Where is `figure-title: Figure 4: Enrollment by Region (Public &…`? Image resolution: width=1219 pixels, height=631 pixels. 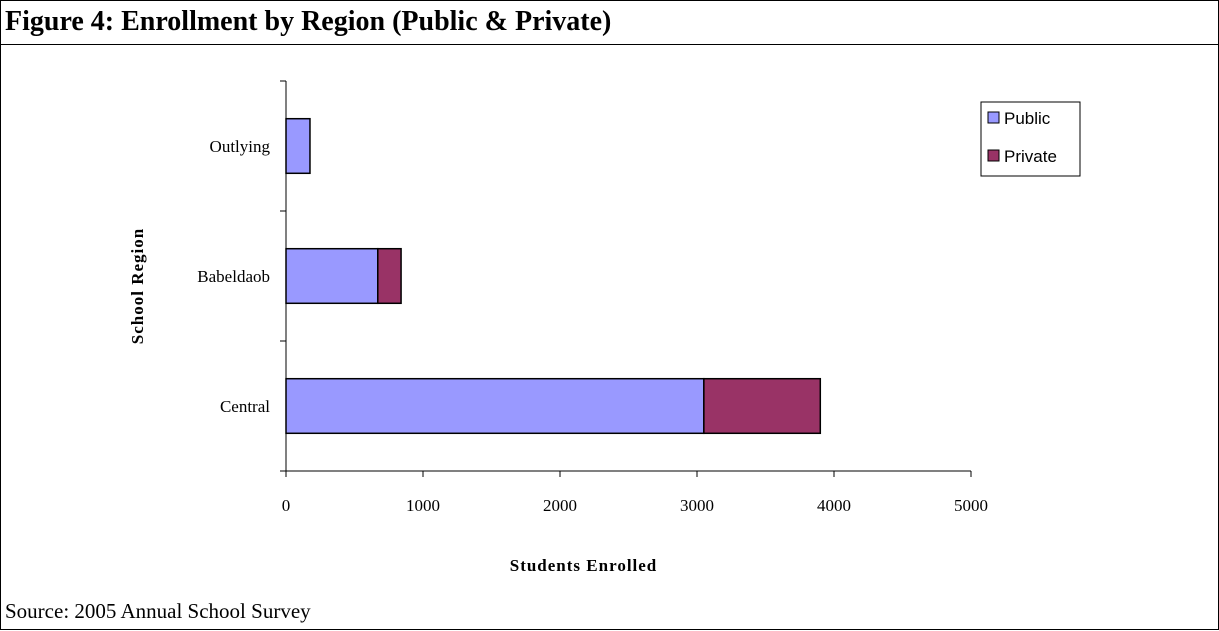
figure-title: Figure 4: Enrollment by Region (Public &… is located at coordinates (609, 23).